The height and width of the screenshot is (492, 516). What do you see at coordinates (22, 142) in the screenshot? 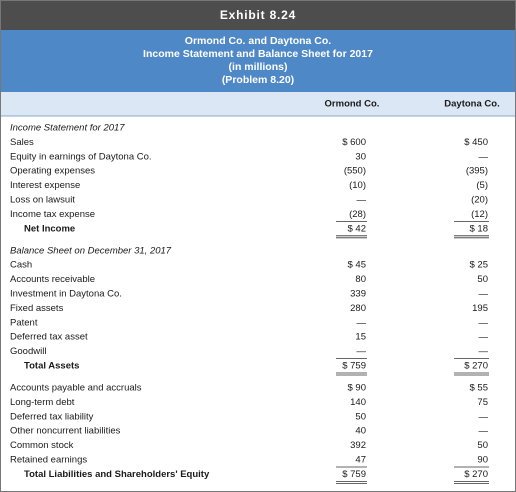
I see `row-label: Sales` at bounding box center [22, 142].